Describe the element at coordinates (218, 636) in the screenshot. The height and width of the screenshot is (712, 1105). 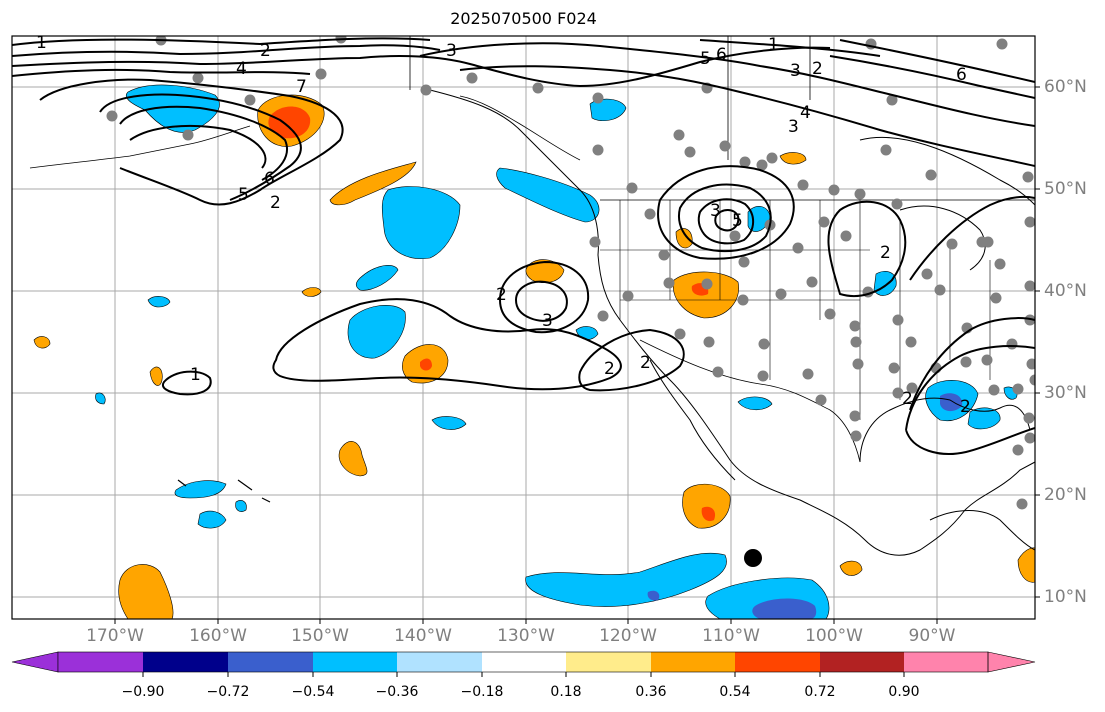
I see `longitude-label: 160°W` at that location.